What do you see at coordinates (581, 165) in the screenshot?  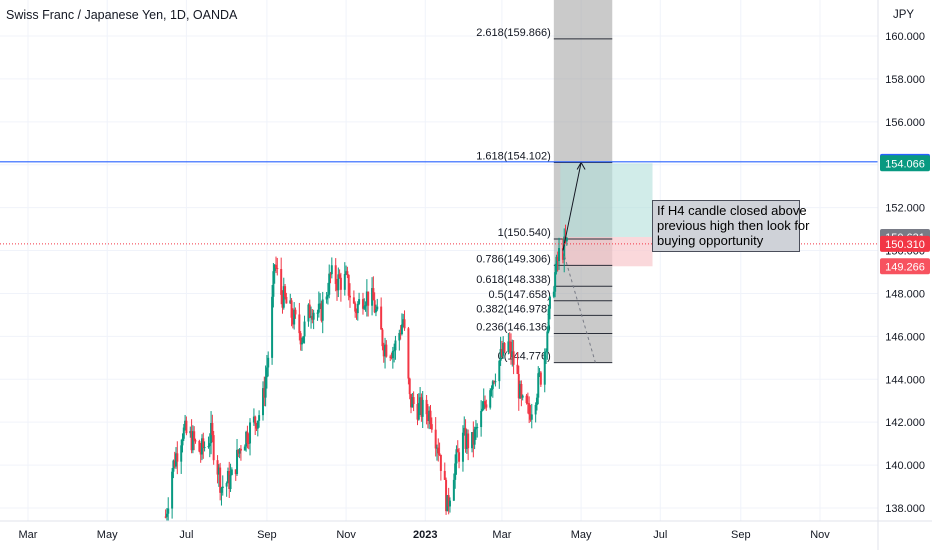 I see `projection-arrowhead` at bounding box center [581, 165].